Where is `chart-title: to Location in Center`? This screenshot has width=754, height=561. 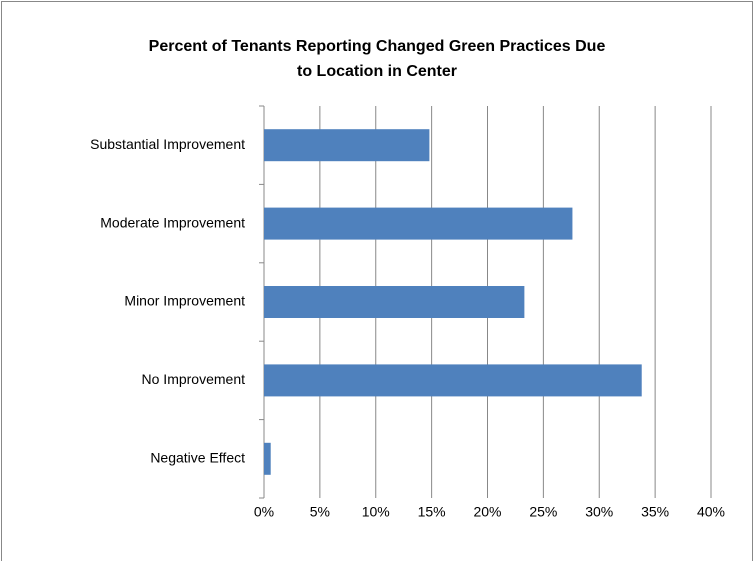 chart-title: to Location in Center is located at coordinates (377, 71).